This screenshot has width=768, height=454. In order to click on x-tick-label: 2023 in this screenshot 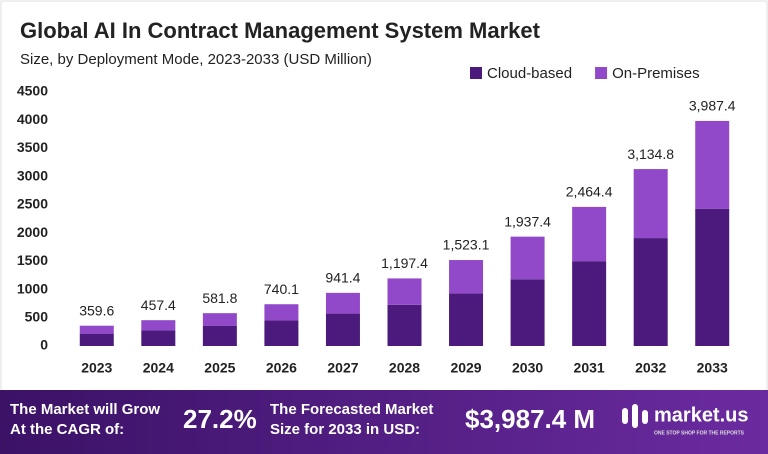, I will do `click(96, 368)`.